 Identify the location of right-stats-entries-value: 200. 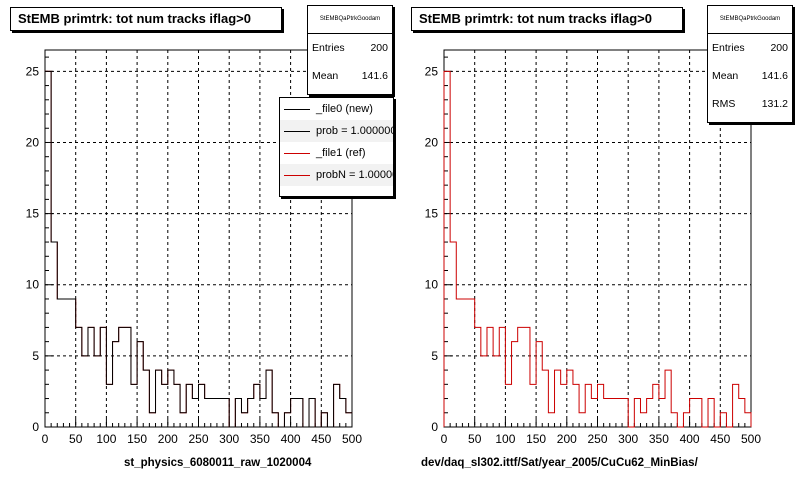
(779, 48).